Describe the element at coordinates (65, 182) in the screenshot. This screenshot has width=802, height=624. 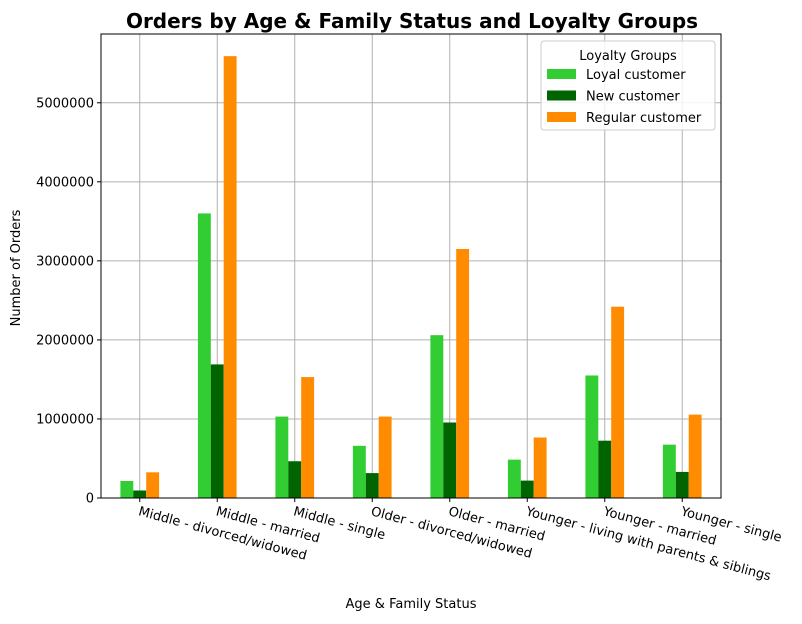
I see `y-tick-label: 4000000` at that location.